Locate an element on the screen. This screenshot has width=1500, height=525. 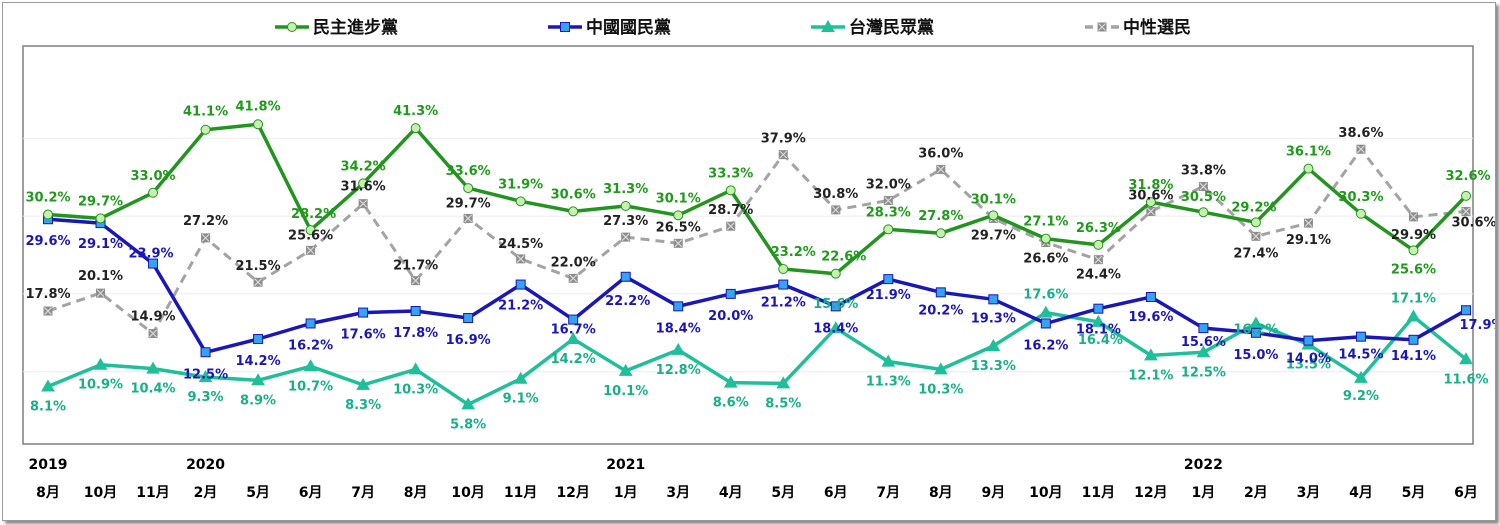
data-label: 5.8% is located at coordinates (468, 424).